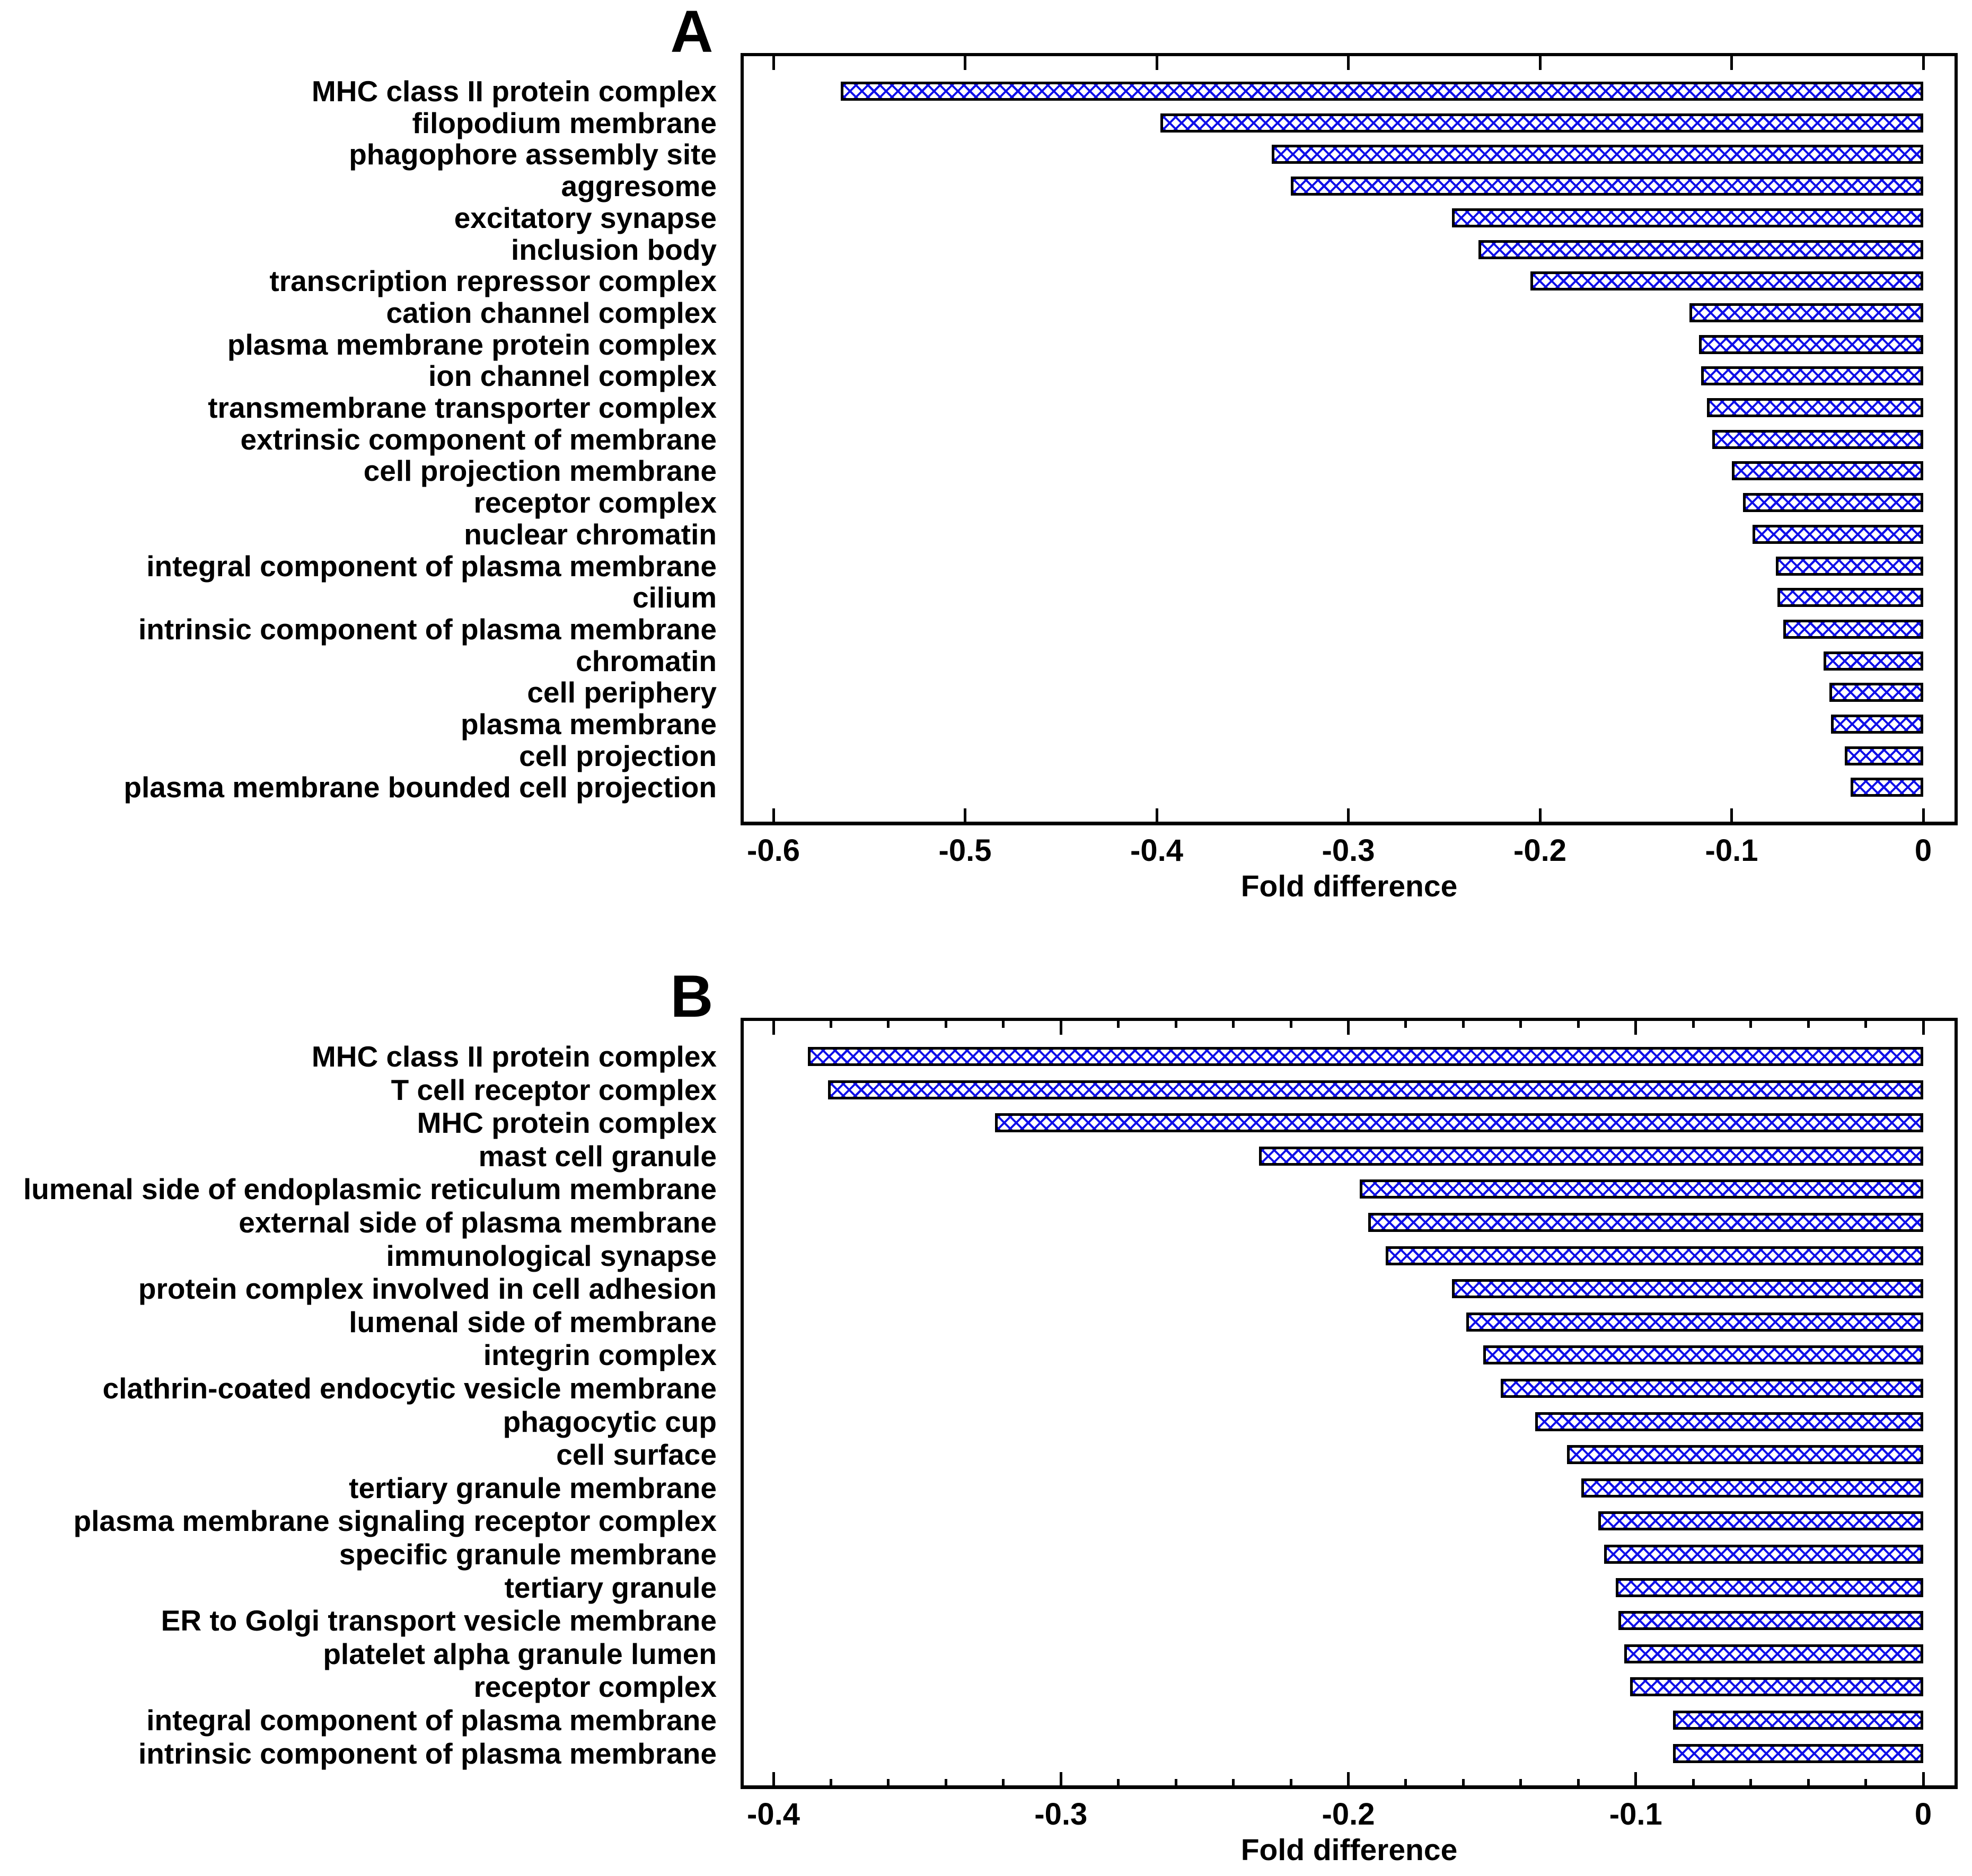  I want to click on x-tick-label: -0.6, so click(773, 850).